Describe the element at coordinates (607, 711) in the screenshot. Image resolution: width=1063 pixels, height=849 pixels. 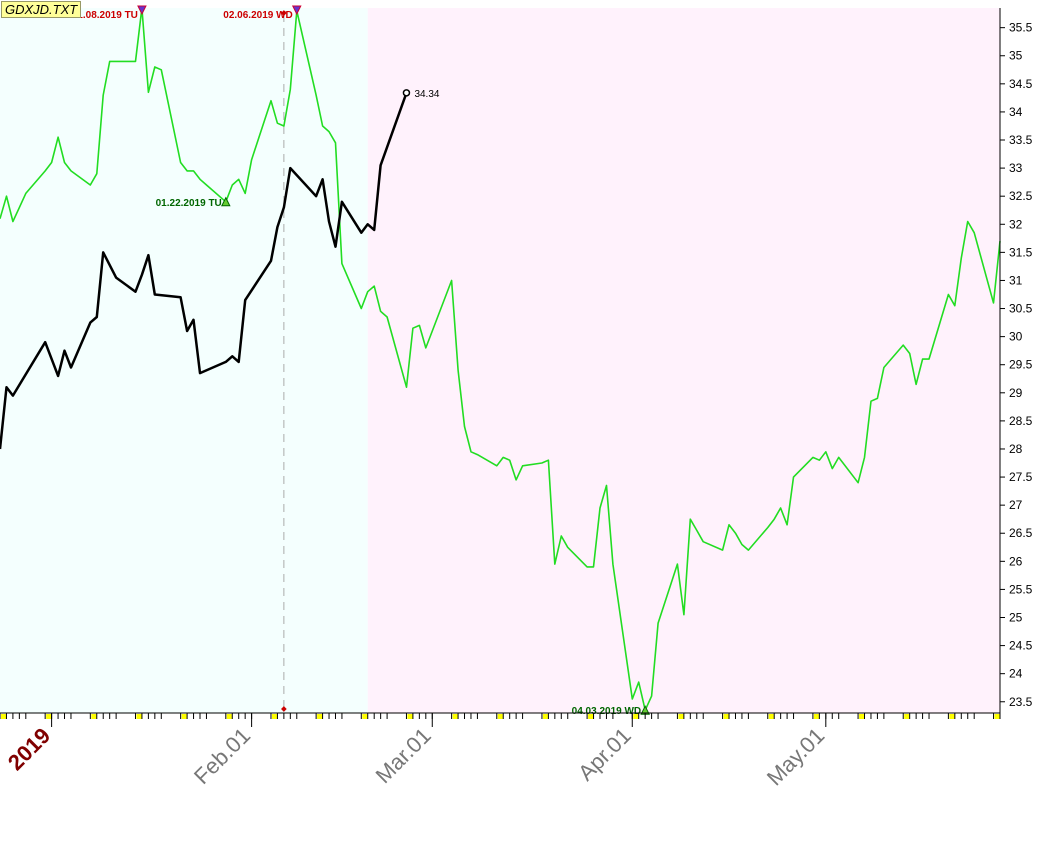
I see `low-annotation-label: 04.03.2019 WD` at that location.